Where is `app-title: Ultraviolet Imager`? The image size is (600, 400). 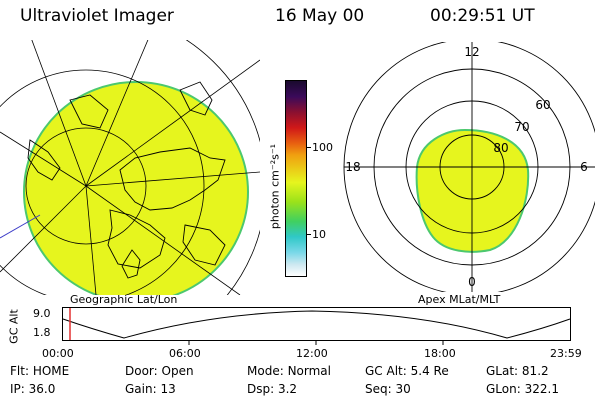 app-title: Ultraviolet Imager is located at coordinates (97, 16).